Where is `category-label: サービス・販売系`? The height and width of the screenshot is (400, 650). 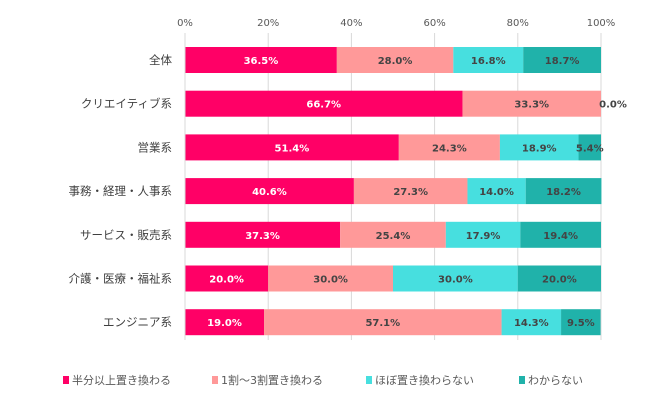
category-label: サービス・販売系 is located at coordinates (126, 235).